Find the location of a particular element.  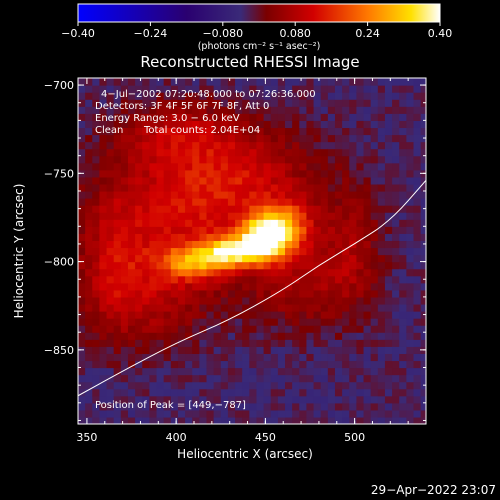

colorbar-tick-label: −0.40 is located at coordinates (78, 33).